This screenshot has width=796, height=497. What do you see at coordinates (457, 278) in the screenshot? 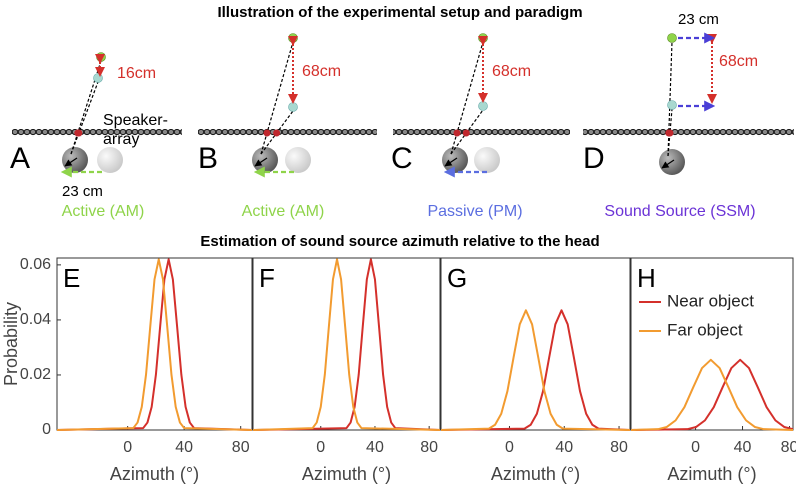
I see `panel-letter: G` at bounding box center [457, 278].